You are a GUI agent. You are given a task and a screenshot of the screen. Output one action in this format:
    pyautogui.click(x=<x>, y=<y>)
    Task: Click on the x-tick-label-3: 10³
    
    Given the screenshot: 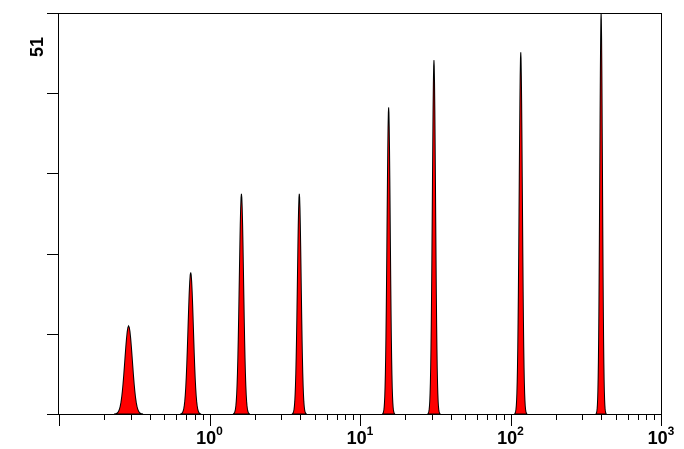 What is the action you would take?
    pyautogui.click(x=661, y=436)
    